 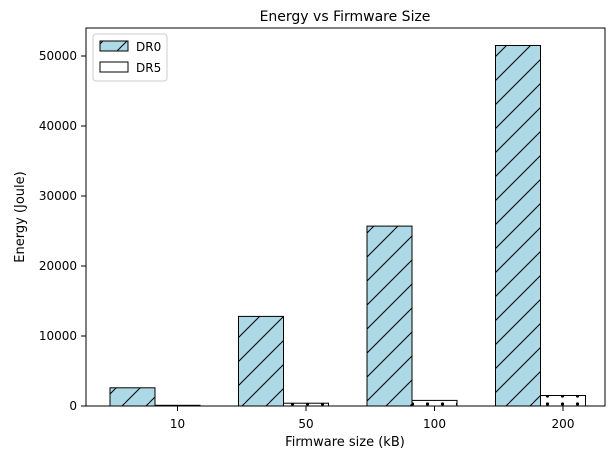 I want to click on x-axis-label: Firmware size (kB), so click(x=345, y=442).